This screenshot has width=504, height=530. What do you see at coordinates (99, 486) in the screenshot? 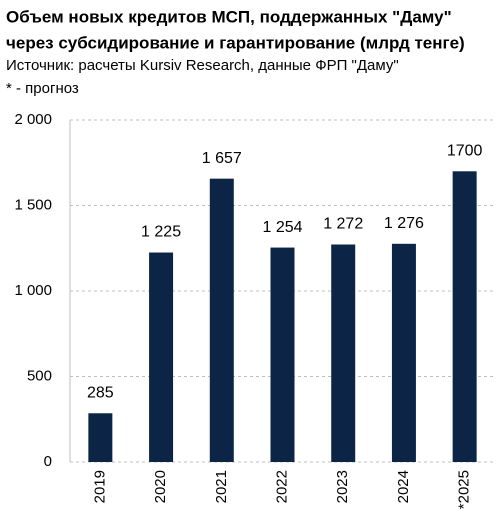
I see `x-tick-label: 2019` at bounding box center [99, 486].